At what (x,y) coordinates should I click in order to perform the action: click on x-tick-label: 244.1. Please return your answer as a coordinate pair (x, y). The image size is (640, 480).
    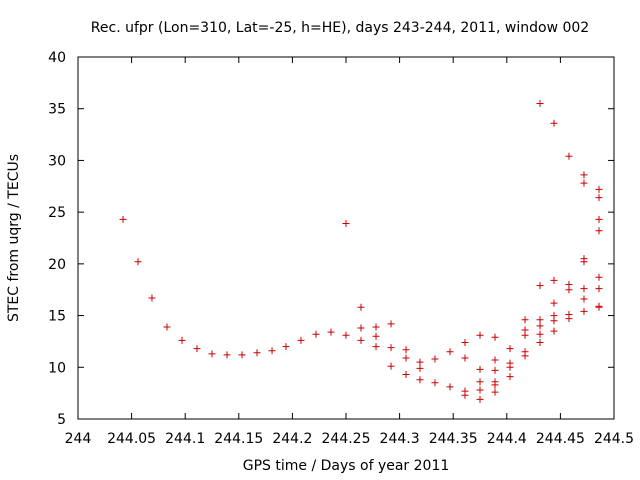
    Looking at the image, I should click on (185, 439).